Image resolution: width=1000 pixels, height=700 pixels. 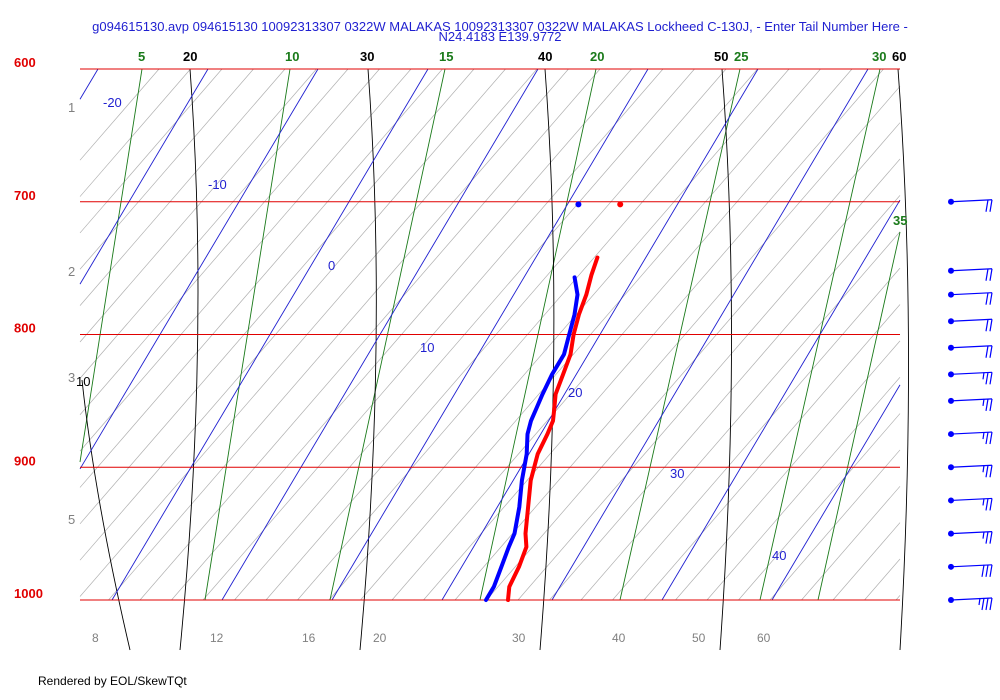 I want to click on moist-adiabat-label: 10, so click(x=292, y=56).